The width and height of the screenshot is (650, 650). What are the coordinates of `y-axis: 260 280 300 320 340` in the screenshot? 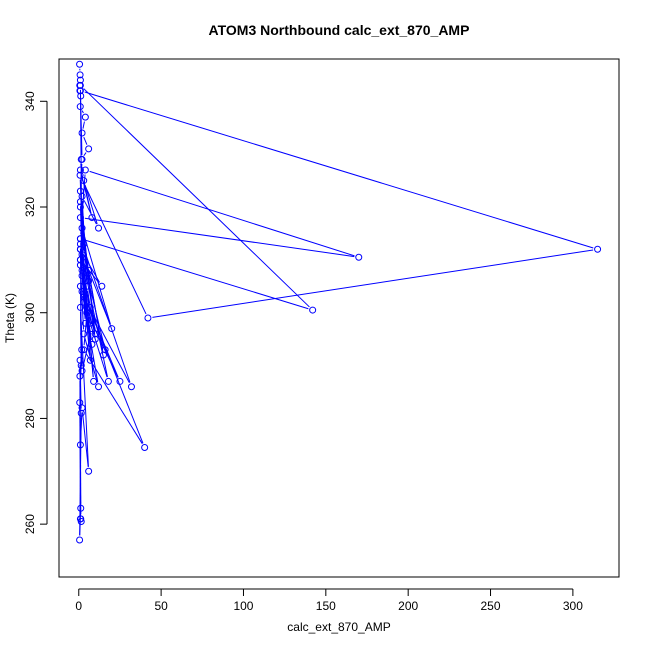 It's located at (35, 312).